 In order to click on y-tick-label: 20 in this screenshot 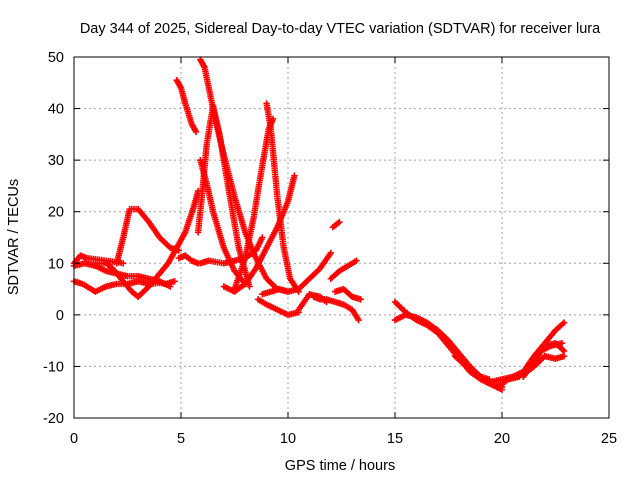, I will do `click(56, 213)`.